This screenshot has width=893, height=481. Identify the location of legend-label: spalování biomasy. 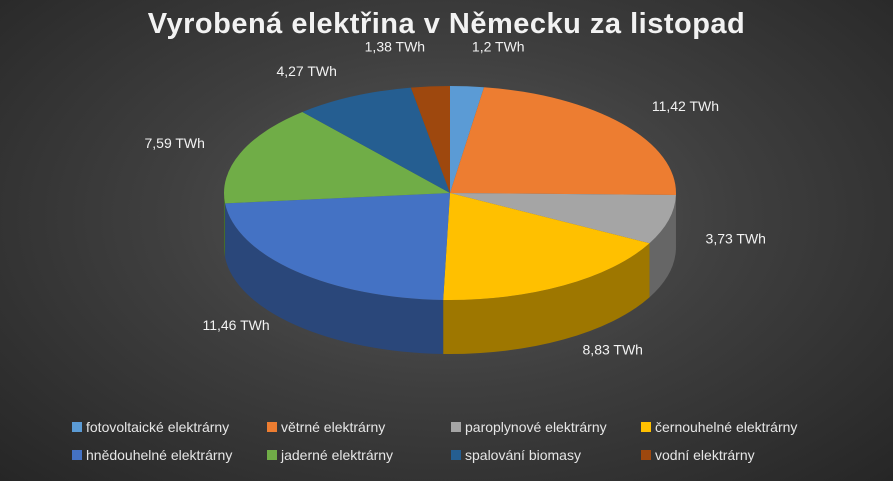
(523, 455).